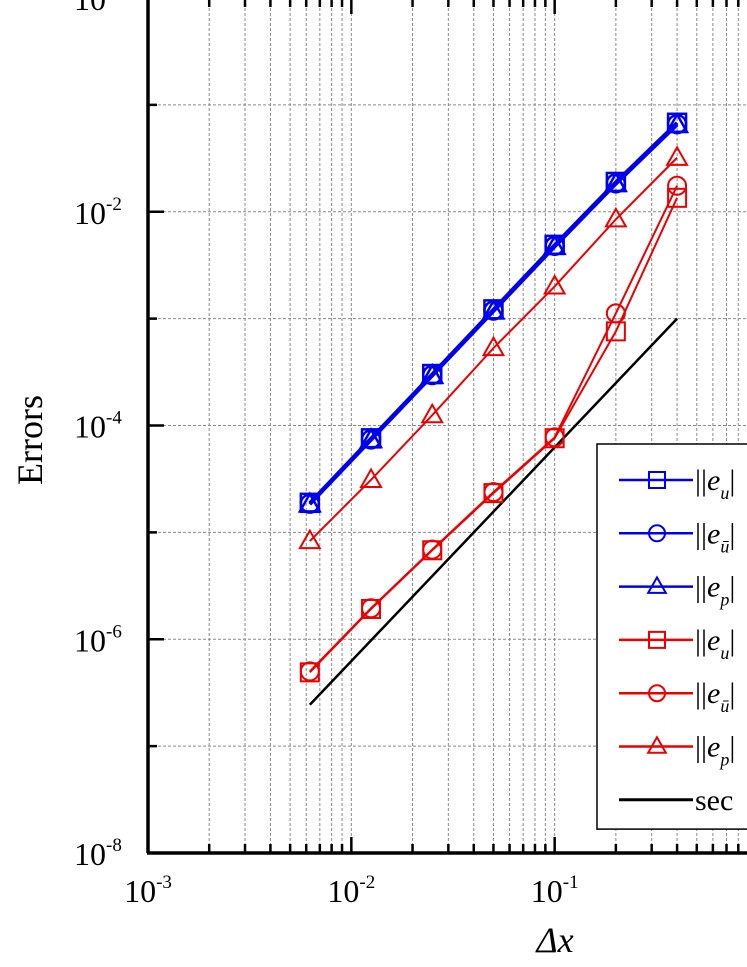 The height and width of the screenshot is (967, 747). Describe the element at coordinates (30, 440) in the screenshot. I see `y-axis-label: Errors` at that location.